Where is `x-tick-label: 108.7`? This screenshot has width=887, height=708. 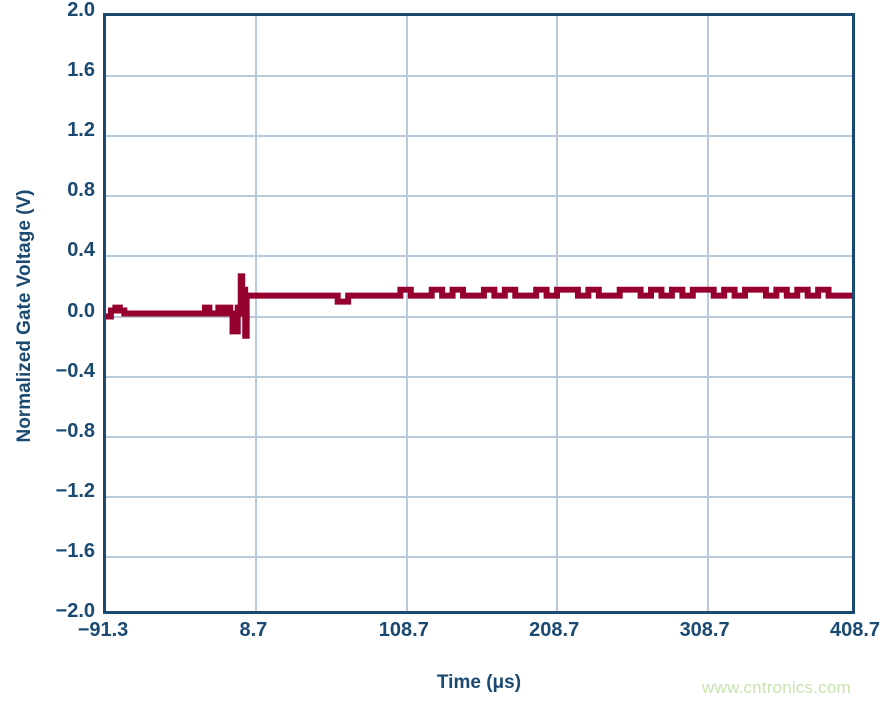
x-tick-label: 108.7 is located at coordinates (403, 630).